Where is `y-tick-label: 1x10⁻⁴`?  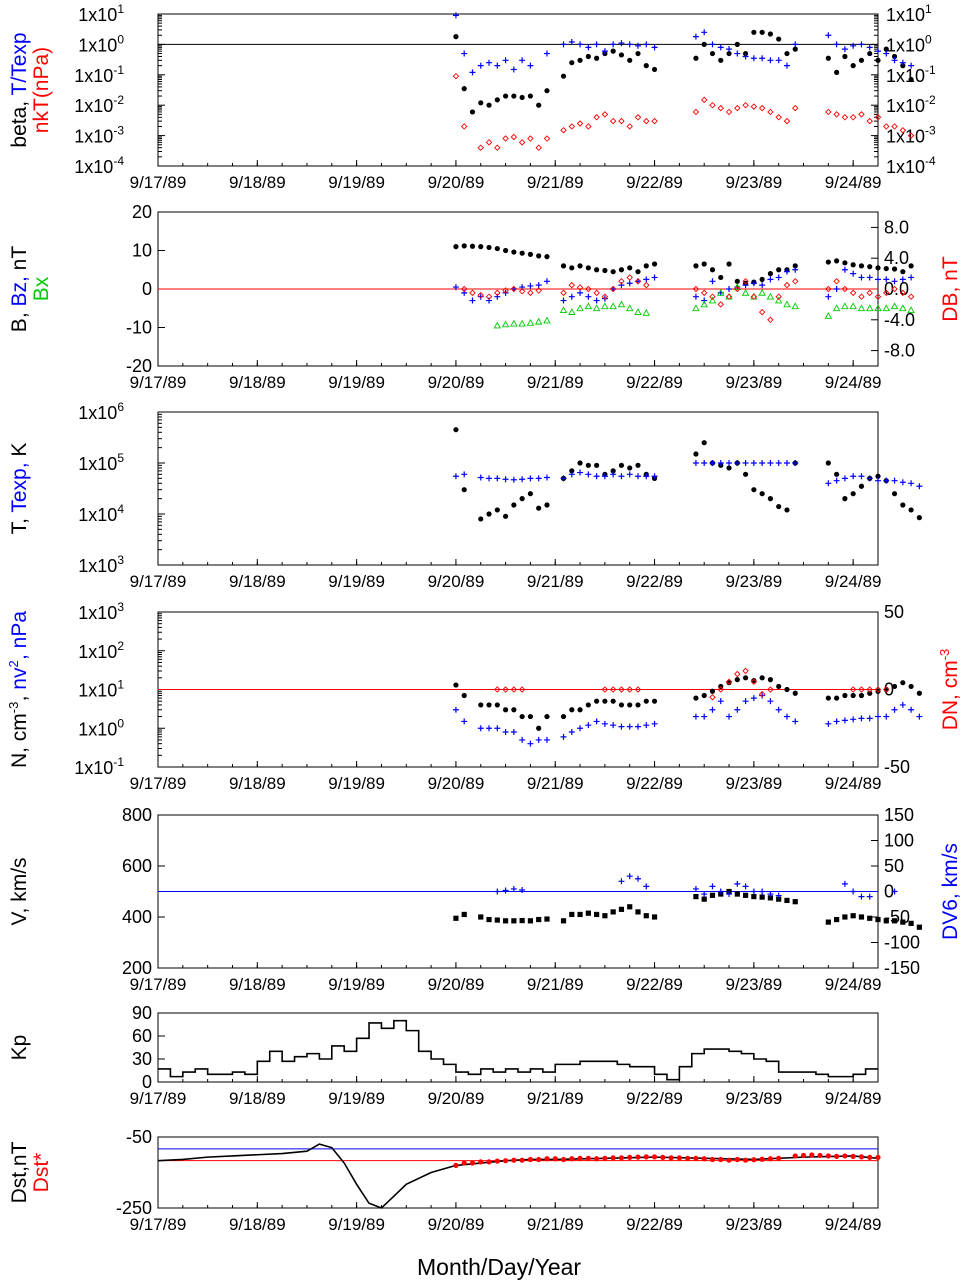
y-tick-label: 1x10⁻⁴ is located at coordinates (99, 165).